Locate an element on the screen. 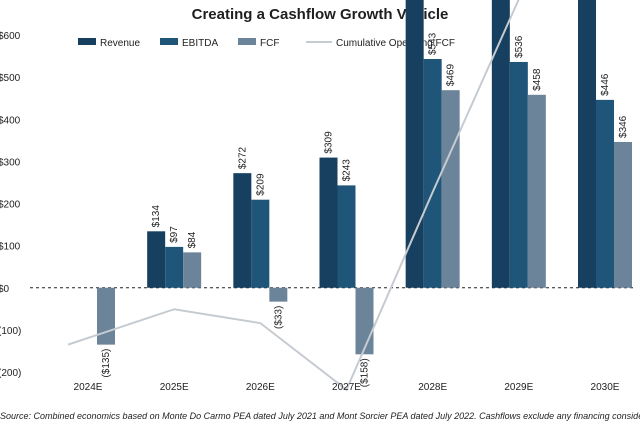  x-tick-label: 2025E is located at coordinates (174, 387).